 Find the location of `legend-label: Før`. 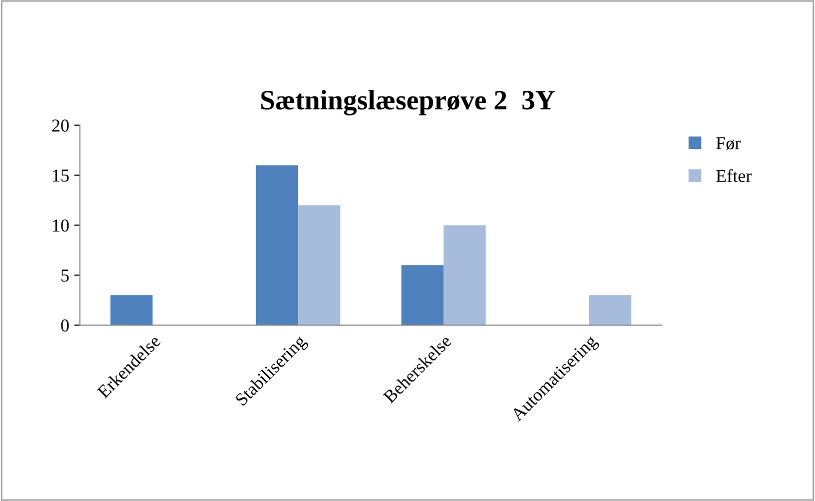

legend-label: Før is located at coordinates (728, 143).